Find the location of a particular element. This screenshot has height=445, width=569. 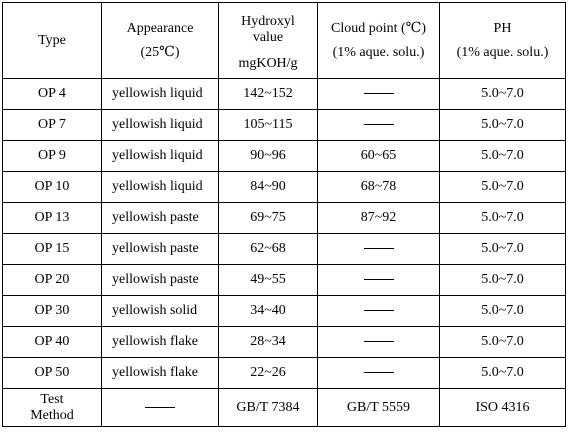

type-cell: OP 13 is located at coordinates (52, 218).